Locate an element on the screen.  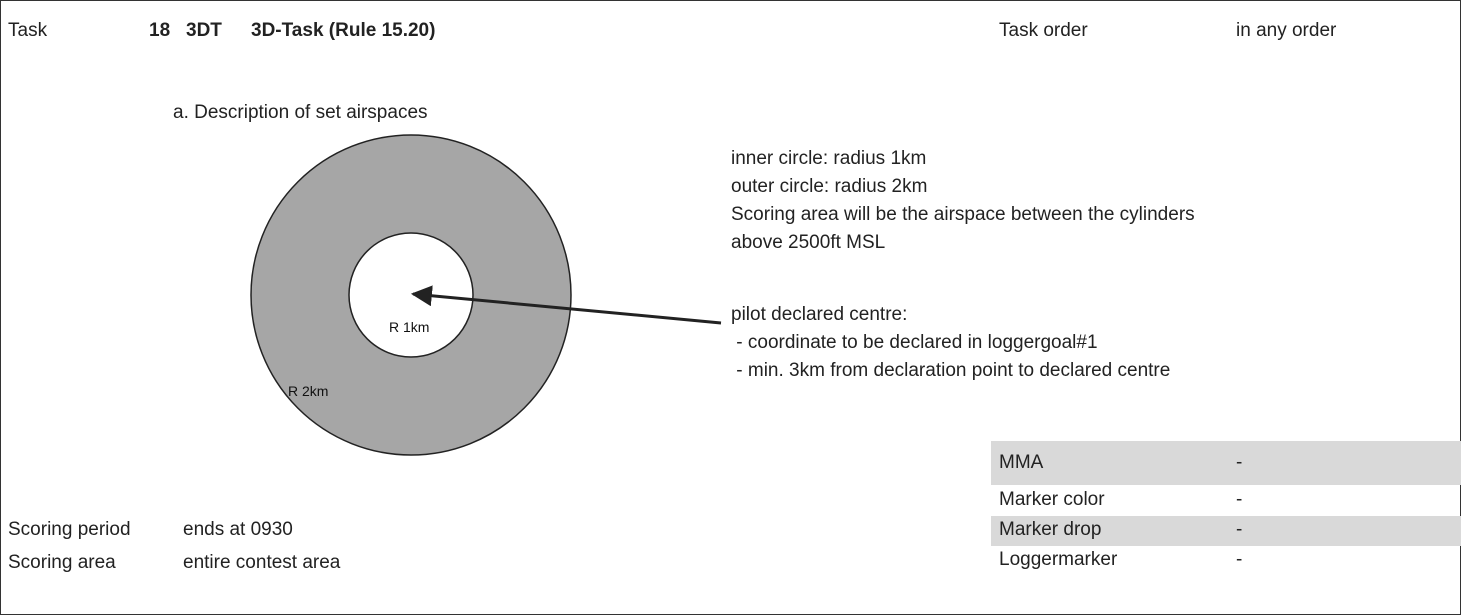
detail-label: Marker color is located at coordinates (1052, 499).